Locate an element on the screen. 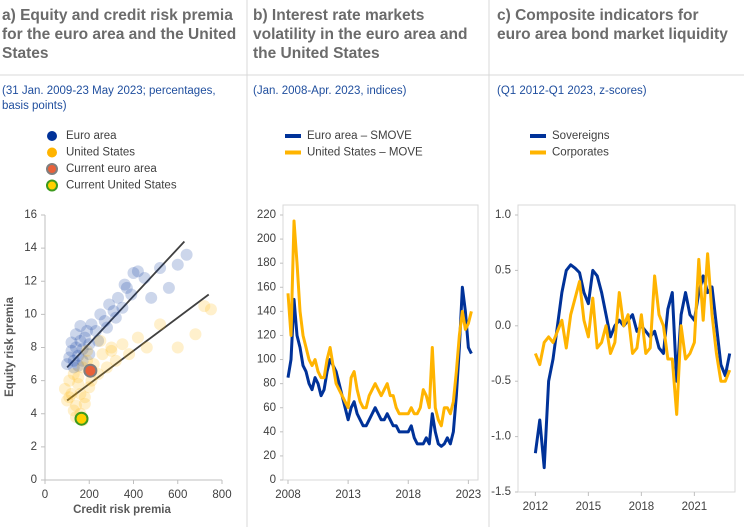  legend-label: Current United States is located at coordinates (121, 186).